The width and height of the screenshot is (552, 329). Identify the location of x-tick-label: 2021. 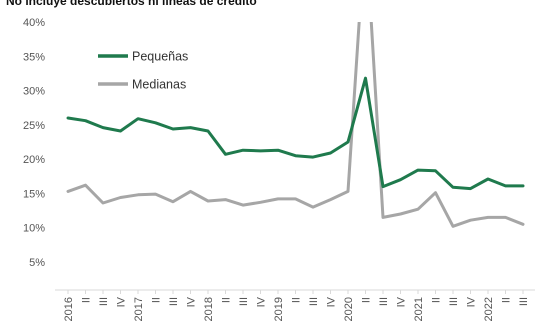
(419, 309).